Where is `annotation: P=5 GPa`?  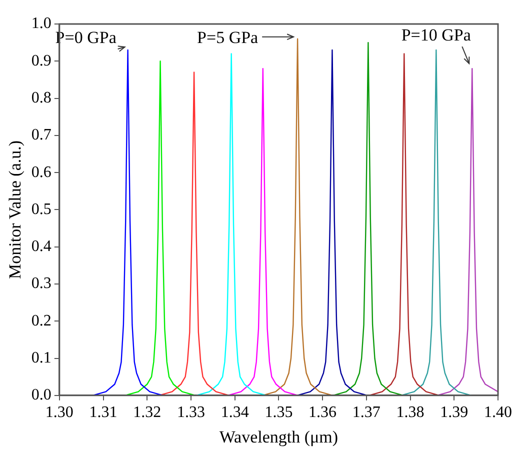 annotation: P=5 GPa is located at coordinates (228, 37).